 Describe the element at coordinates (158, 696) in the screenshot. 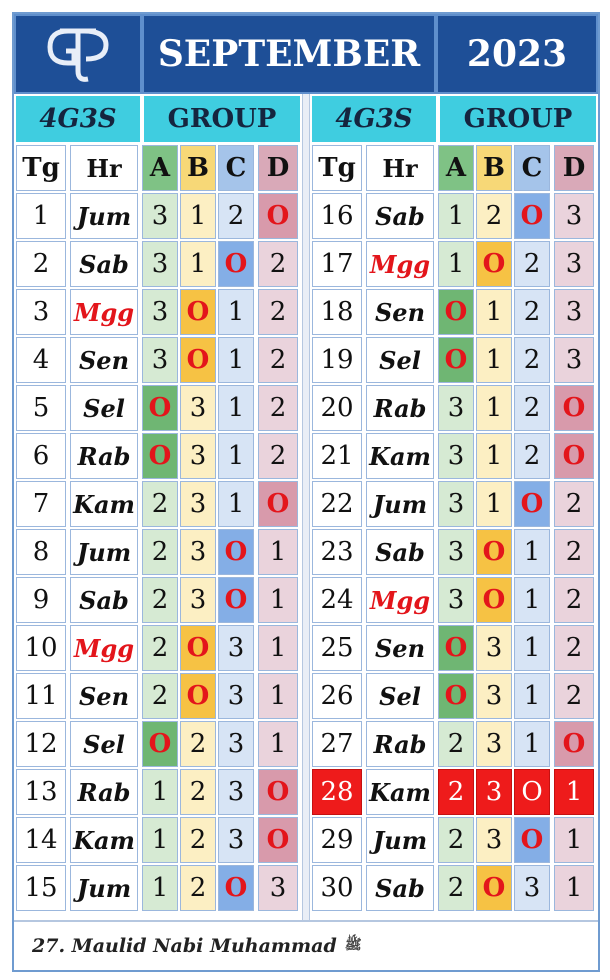

I see `table-row: 11 Sen 2 O 3 1` at that location.